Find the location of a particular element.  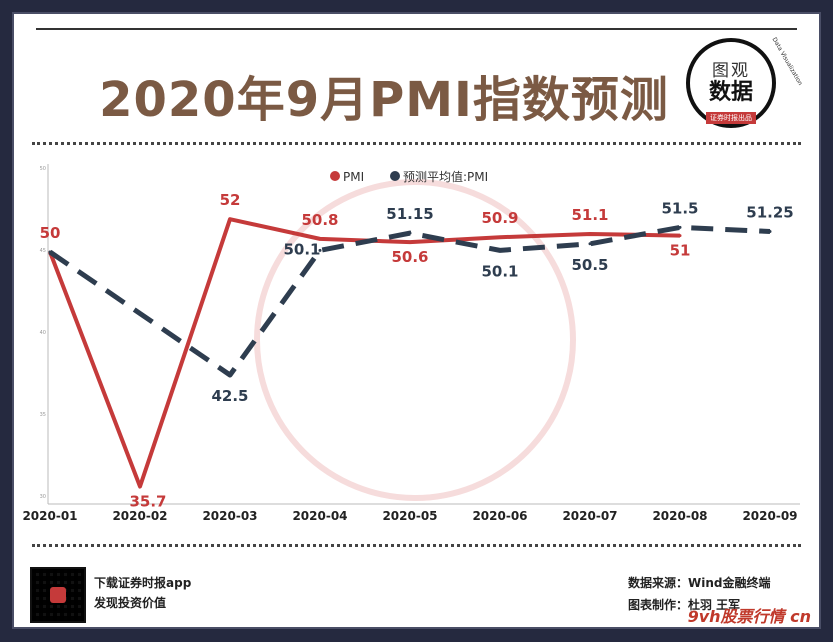

y-tick-label: 50 is located at coordinates (43, 169).